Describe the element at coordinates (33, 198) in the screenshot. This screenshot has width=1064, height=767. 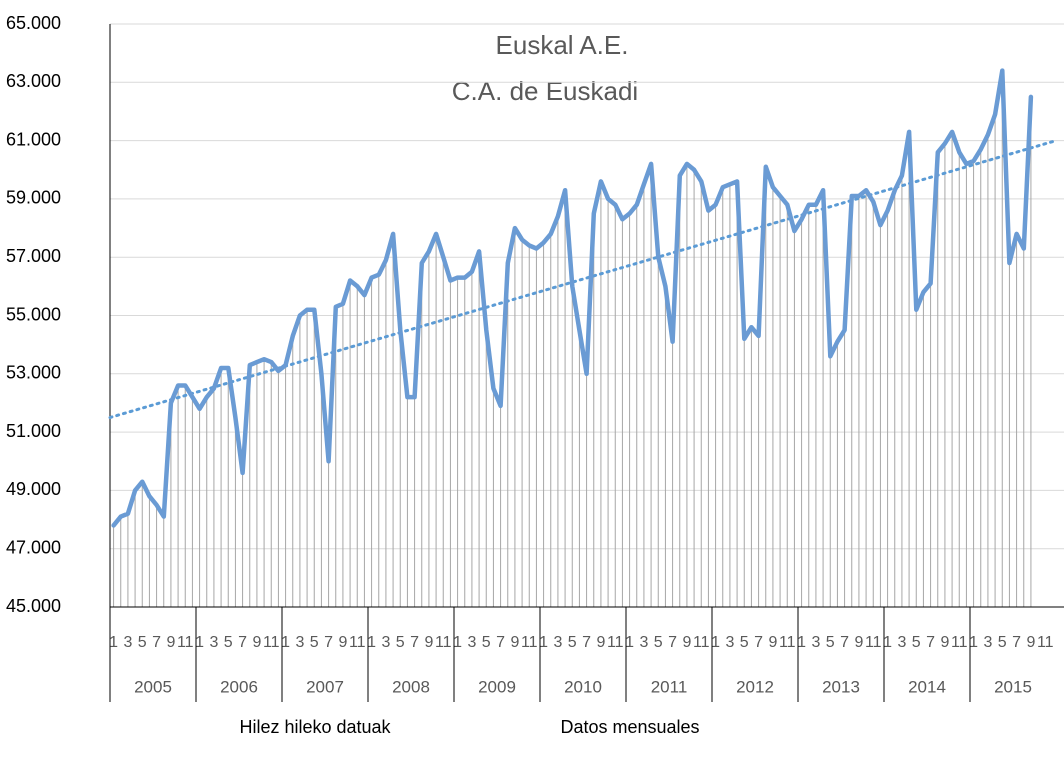
I see `y-tick-label: 59.000` at that location.